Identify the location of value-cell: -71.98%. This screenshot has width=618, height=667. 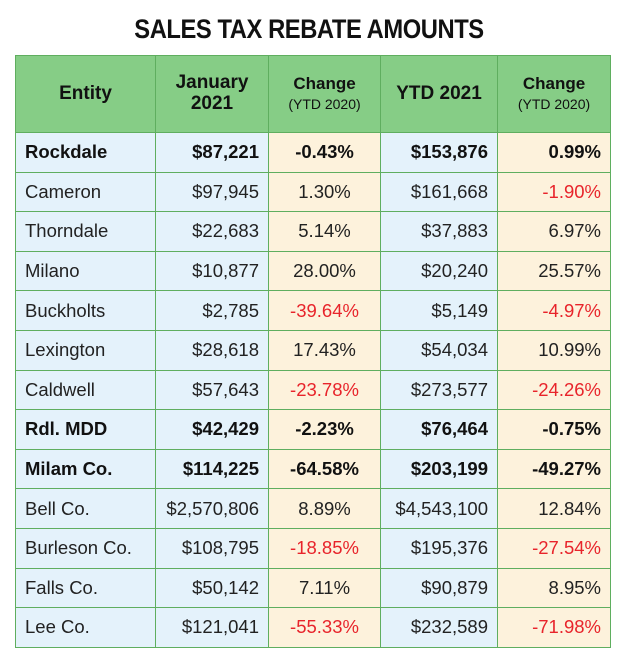
(554, 627).